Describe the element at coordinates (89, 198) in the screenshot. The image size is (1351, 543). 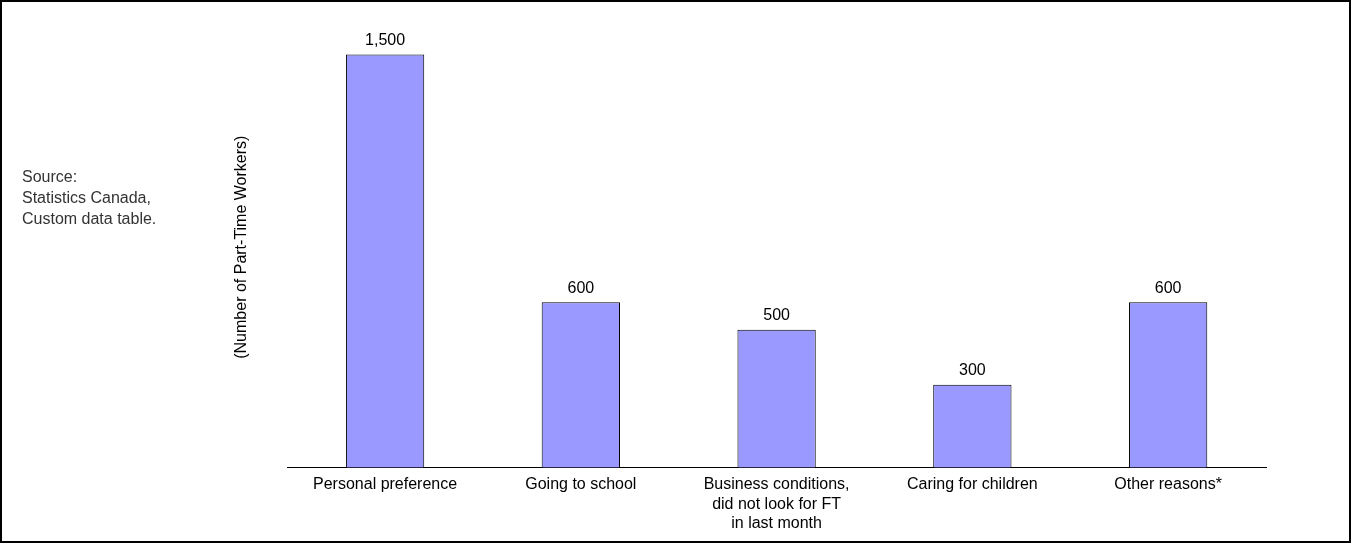
I see `source-note: Source: Statistics Canada, Custom data table.` at that location.